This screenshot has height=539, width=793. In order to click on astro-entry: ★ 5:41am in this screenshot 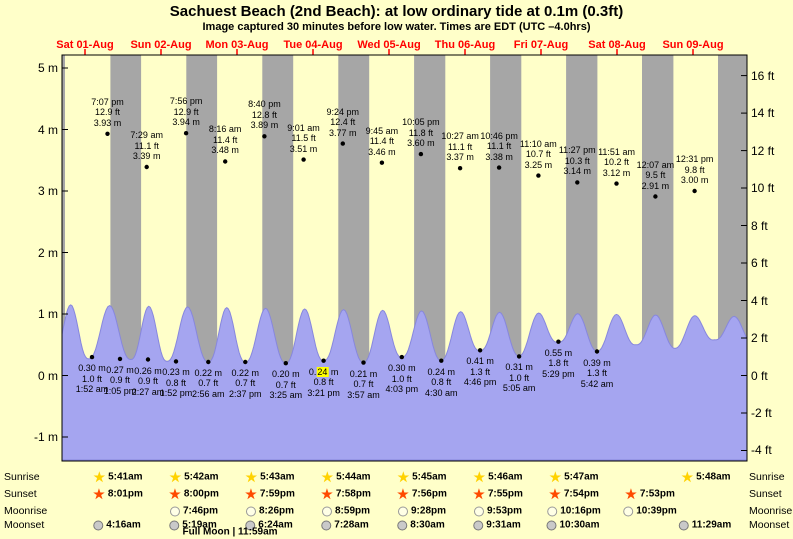, I will do `click(117, 477)`.